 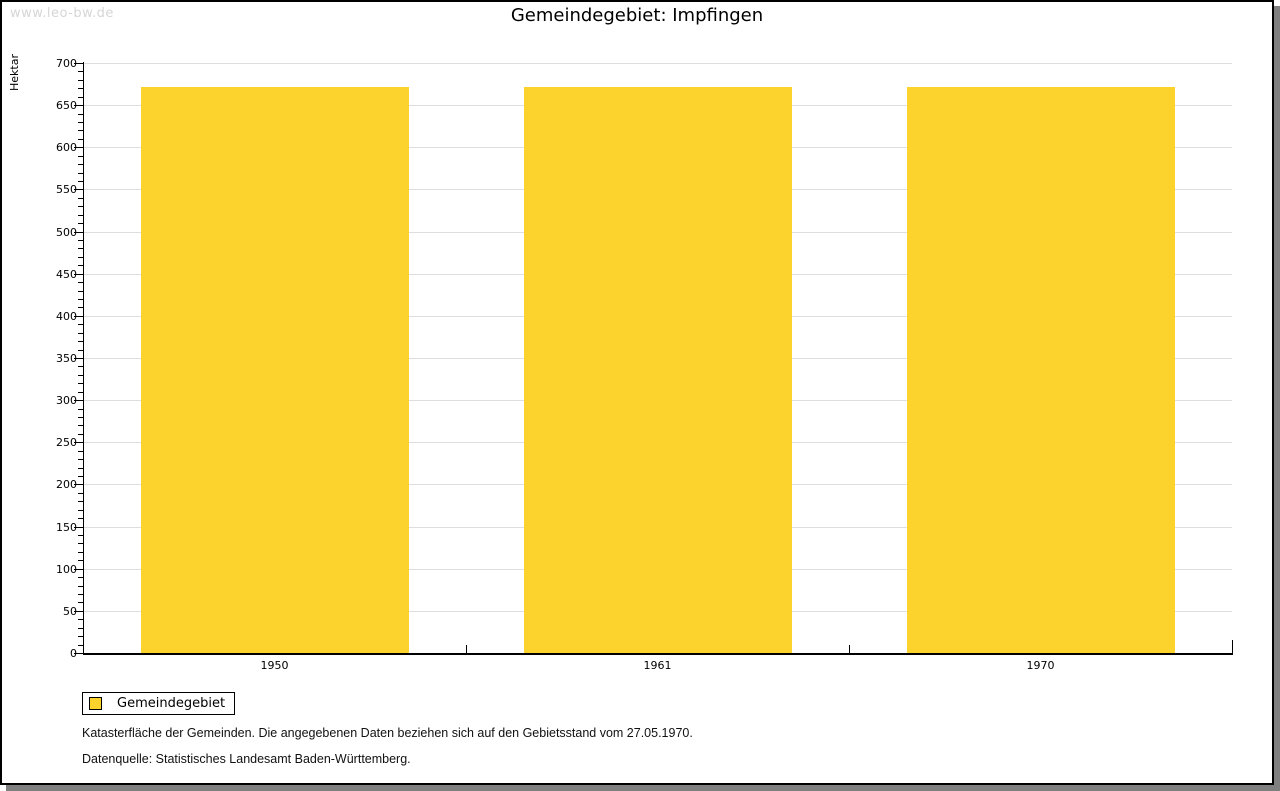 What do you see at coordinates (66, 147) in the screenshot?
I see `y-tick-label-600: 600` at bounding box center [66, 147].